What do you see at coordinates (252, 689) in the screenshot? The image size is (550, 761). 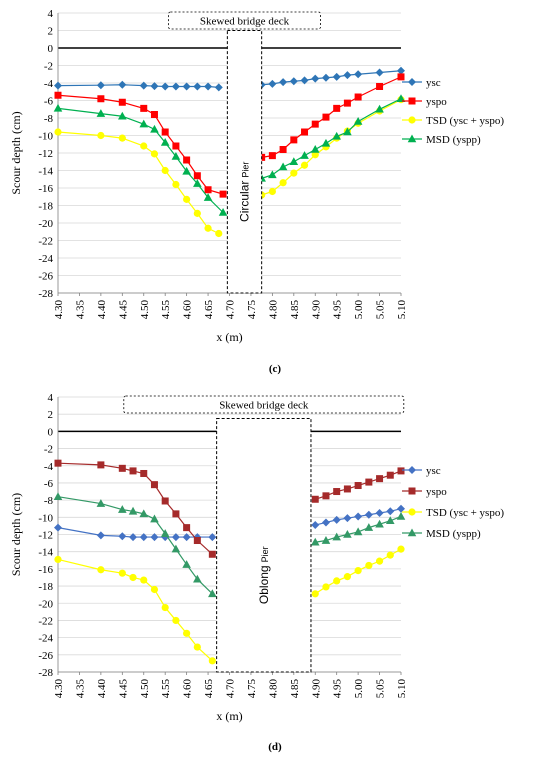 I see `x-tick-label: 4.75` at bounding box center [252, 689].